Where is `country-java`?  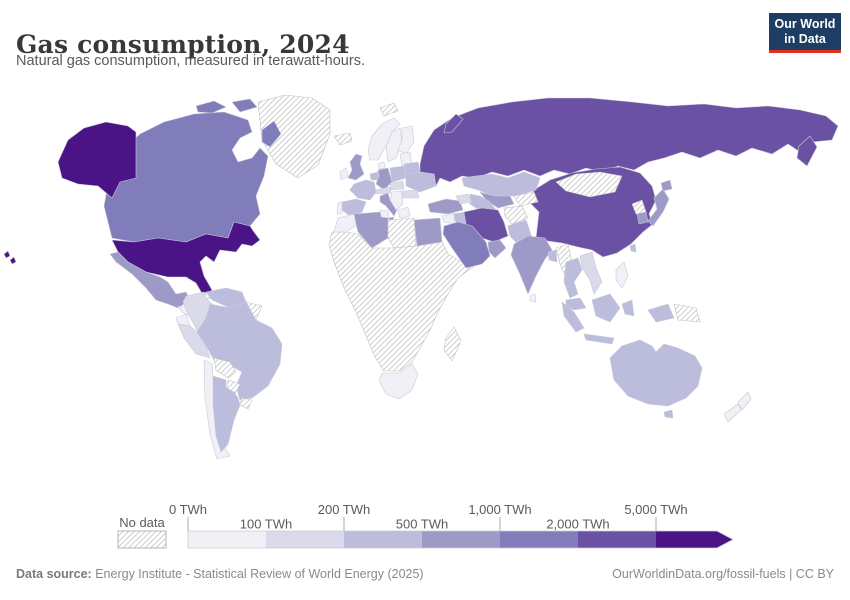
country-java is located at coordinates (599, 339).